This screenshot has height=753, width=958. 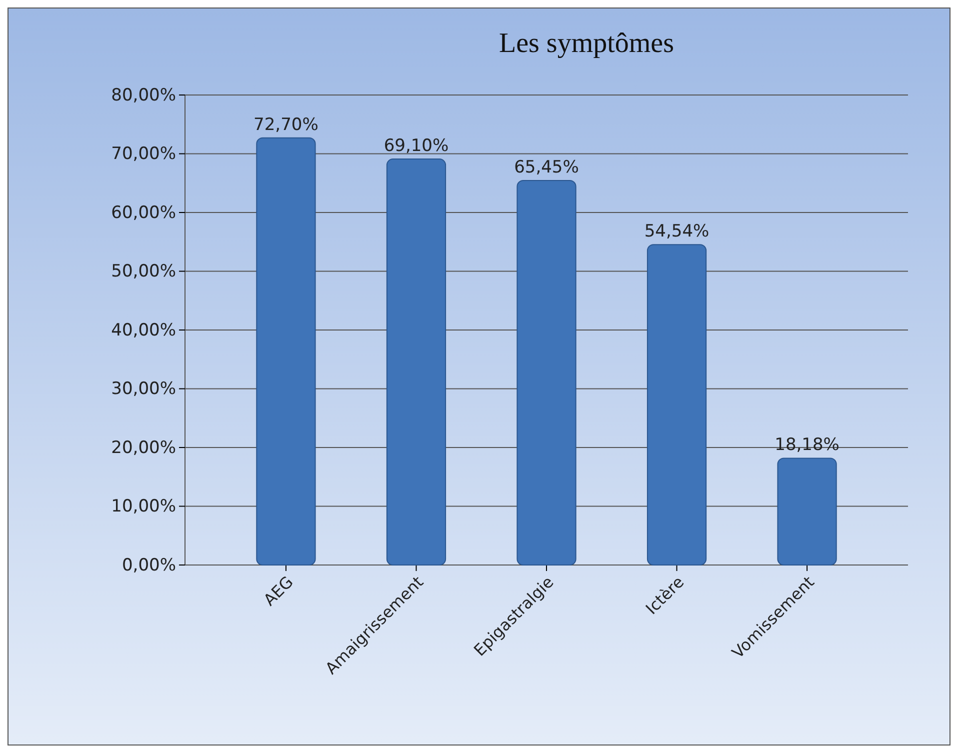 What do you see at coordinates (143, 212) in the screenshot?
I see `y-tick-label: 60,00%` at bounding box center [143, 212].